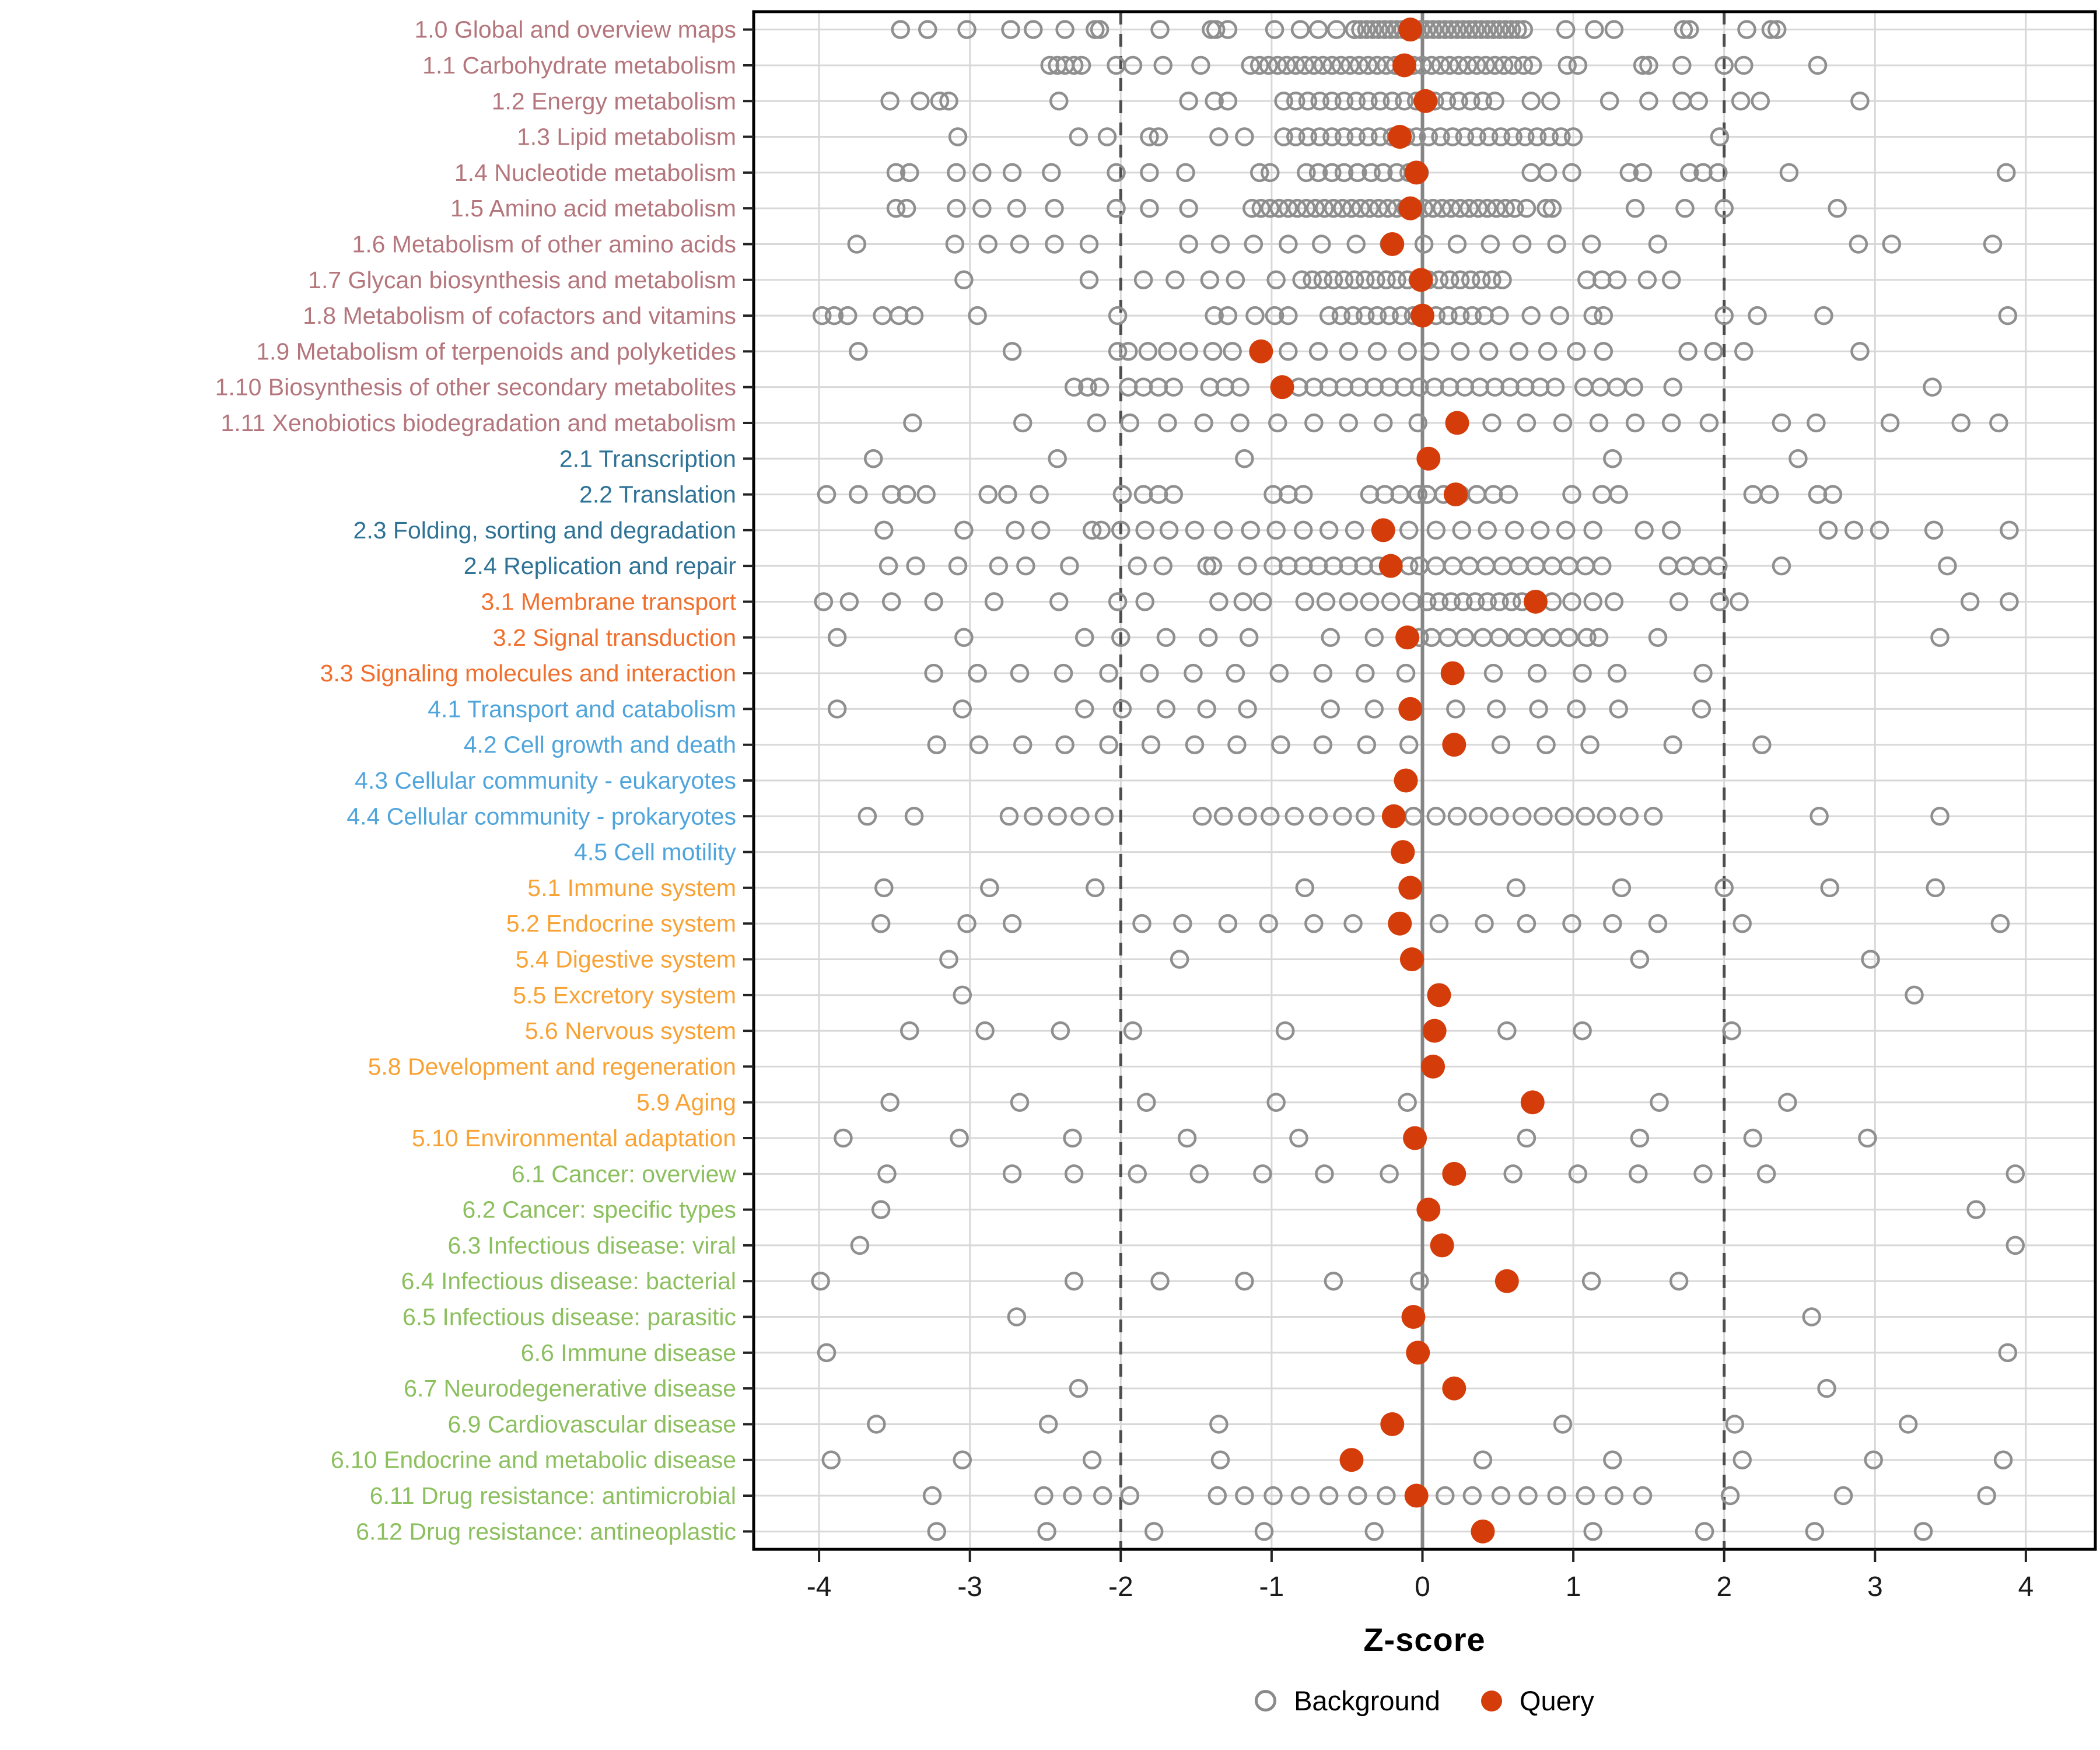 The width and height of the screenshot is (2100, 1750). What do you see at coordinates (1875, 1587) in the screenshot?
I see `x-tick-label: 3` at bounding box center [1875, 1587].